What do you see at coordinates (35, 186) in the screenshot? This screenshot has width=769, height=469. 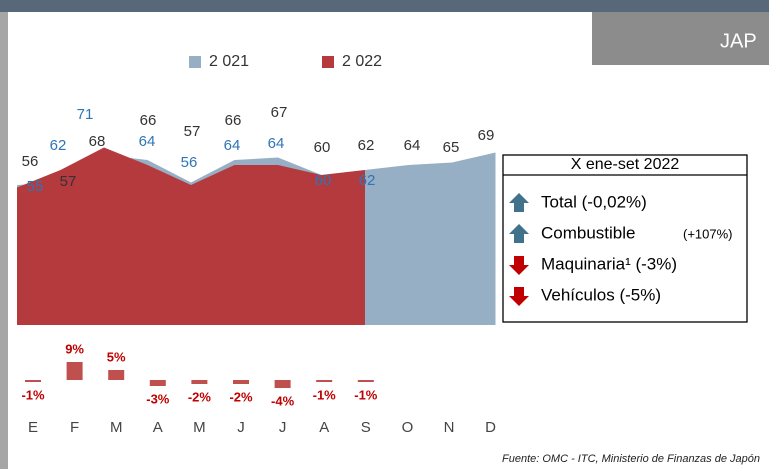 I see `data-label: 55` at bounding box center [35, 186].